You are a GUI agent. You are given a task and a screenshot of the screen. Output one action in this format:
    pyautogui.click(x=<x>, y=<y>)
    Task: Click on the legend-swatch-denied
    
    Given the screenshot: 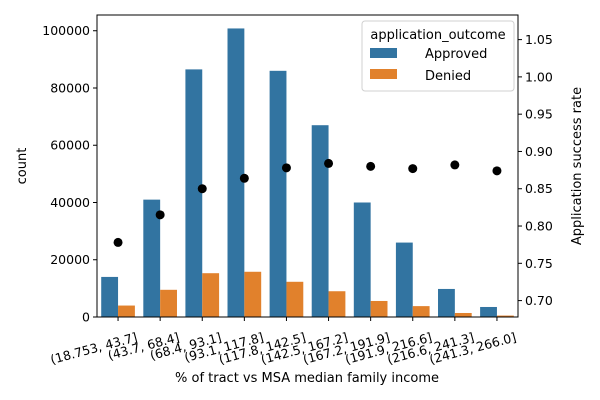 What is the action you would take?
    pyautogui.click(x=383, y=74)
    